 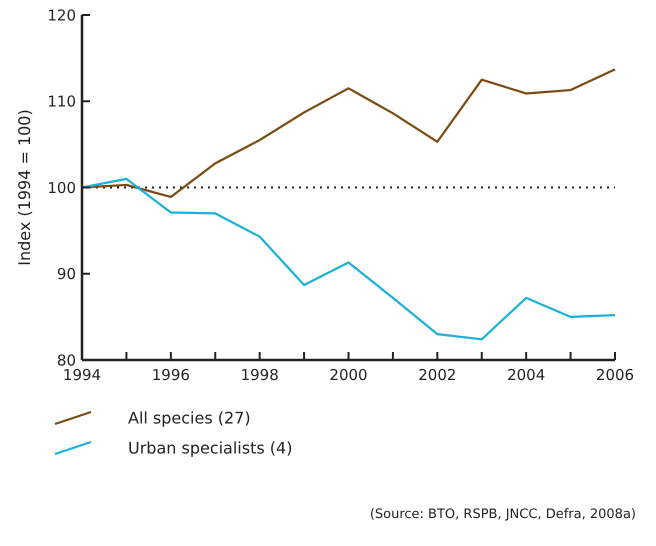 I want to click on y-tick-label: 100, so click(x=61, y=187).